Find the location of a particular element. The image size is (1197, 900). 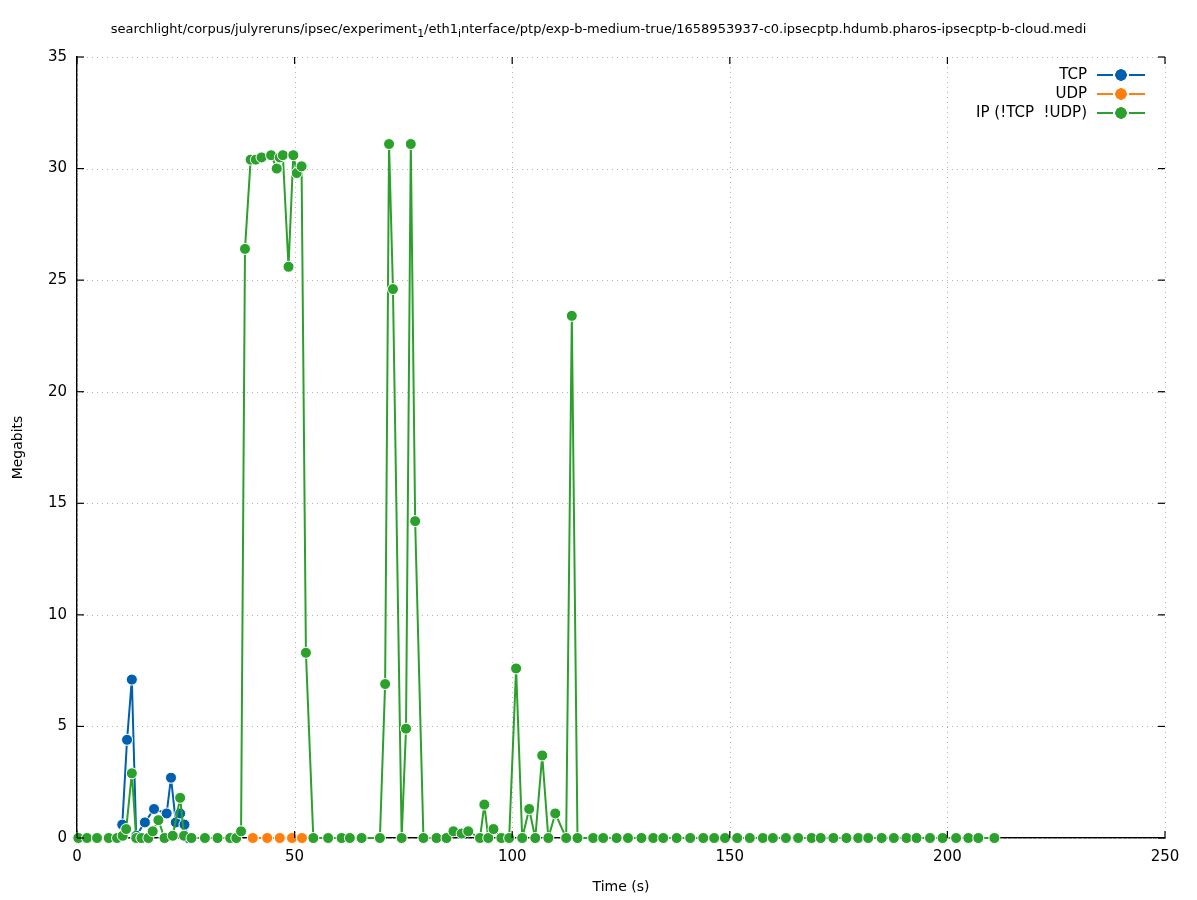

y-tick-label: 5 is located at coordinates (62, 725).